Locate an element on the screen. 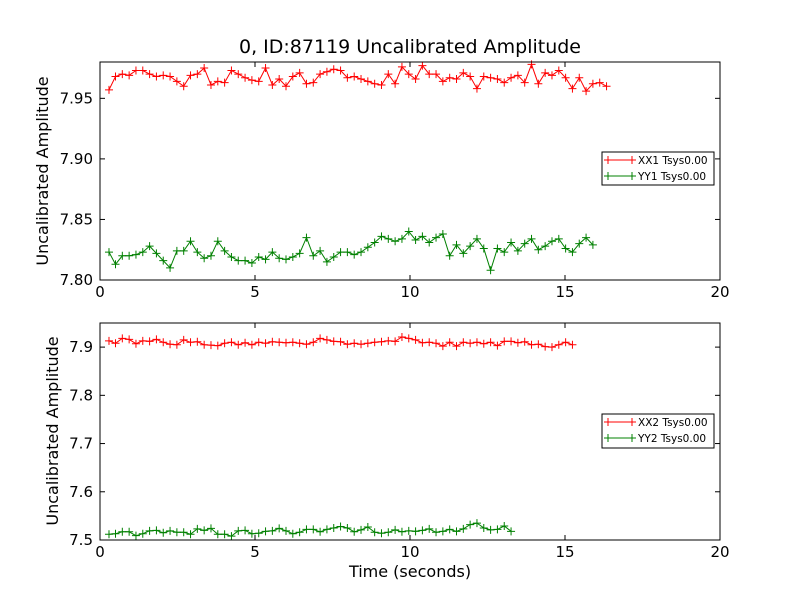  y-tick-label: 7.8 is located at coordinates (81, 395).